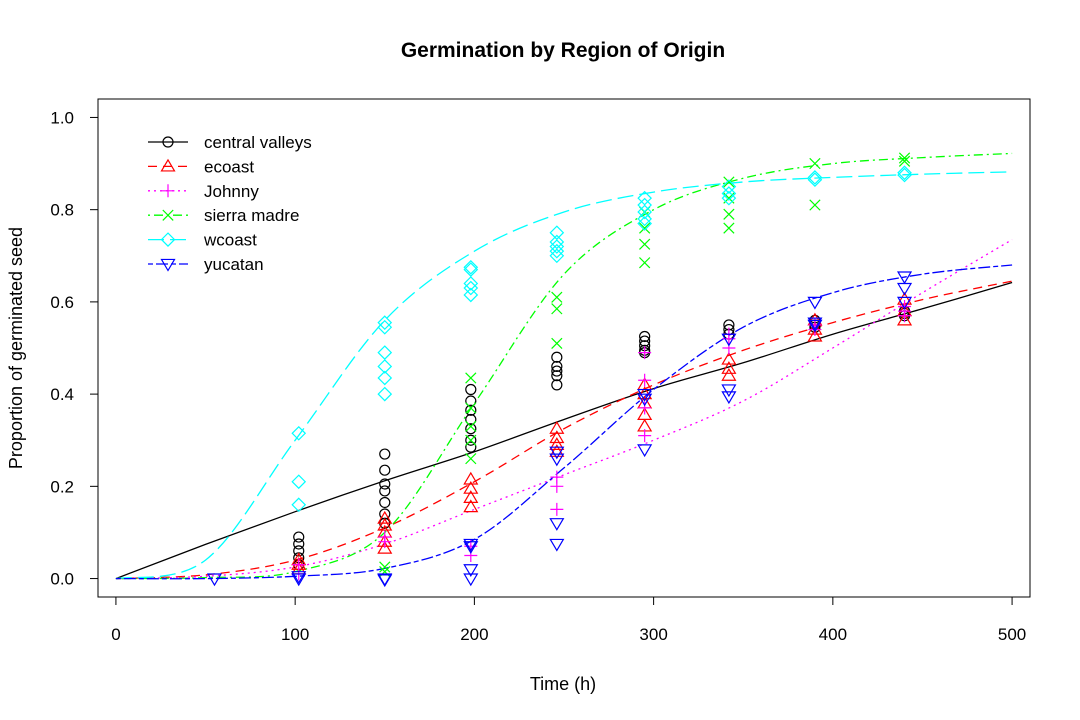 The width and height of the screenshot is (1080, 720). Describe the element at coordinates (474, 634) in the screenshot. I see `x-tick-label: 200` at that location.